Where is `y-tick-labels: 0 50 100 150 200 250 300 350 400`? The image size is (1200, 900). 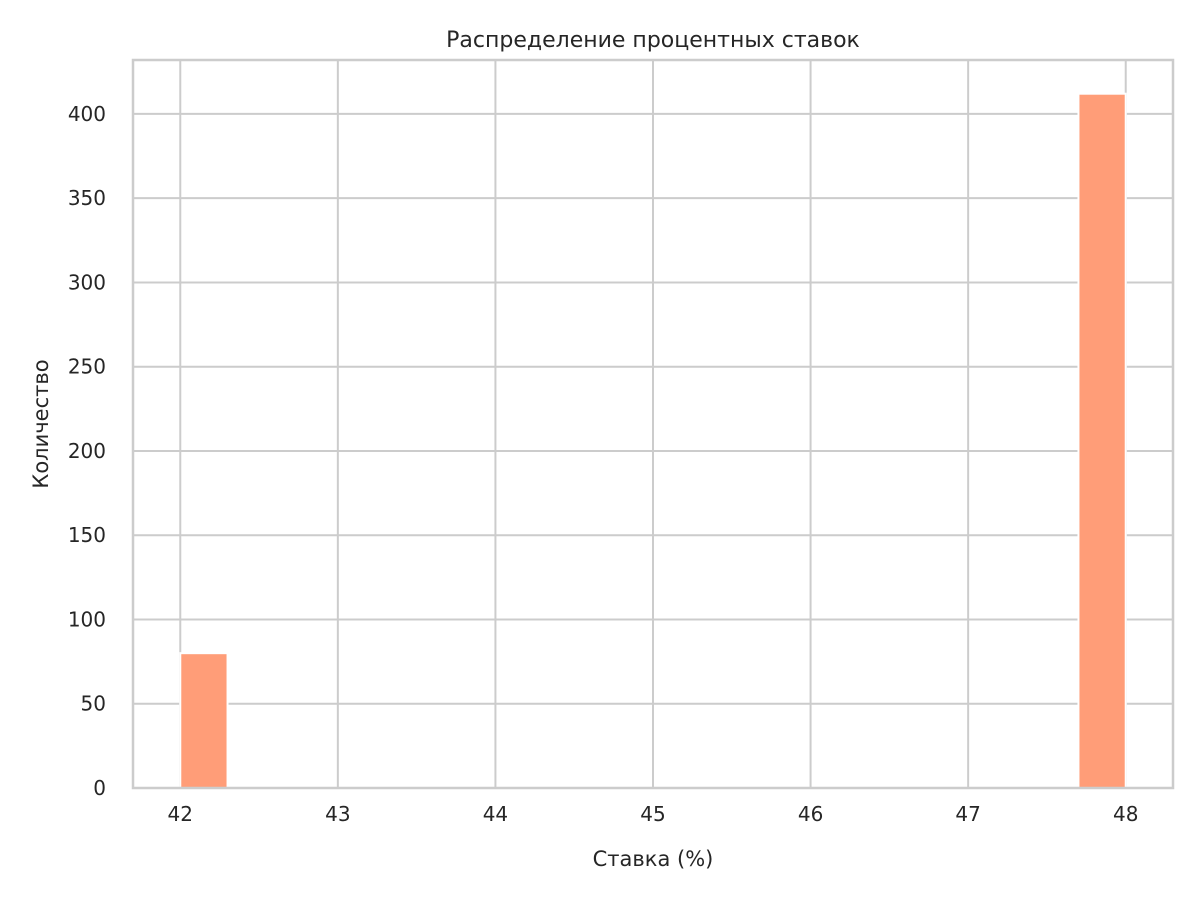 y-tick-labels: 0 50 100 150 200 250 300 350 400 is located at coordinates (87, 451).